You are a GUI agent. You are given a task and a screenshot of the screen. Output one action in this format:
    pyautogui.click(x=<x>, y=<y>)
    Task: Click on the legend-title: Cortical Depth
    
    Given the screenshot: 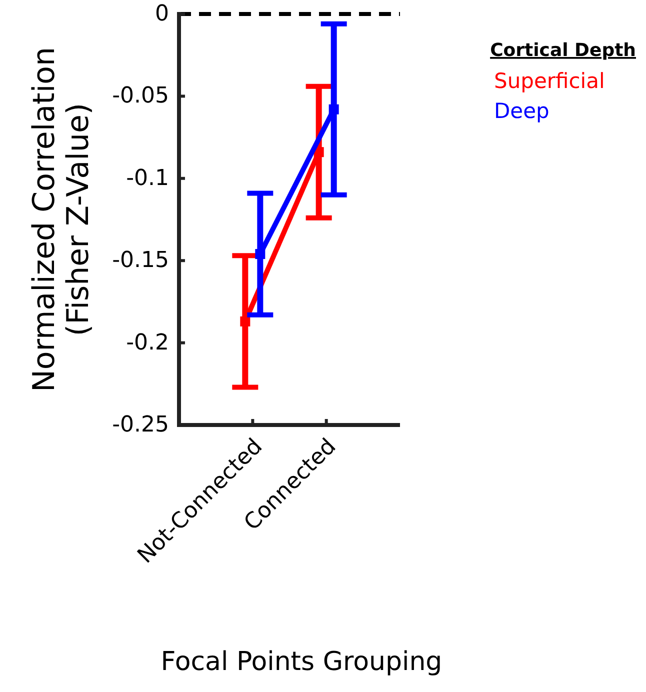 What is the action you would take?
    pyautogui.click(x=563, y=50)
    